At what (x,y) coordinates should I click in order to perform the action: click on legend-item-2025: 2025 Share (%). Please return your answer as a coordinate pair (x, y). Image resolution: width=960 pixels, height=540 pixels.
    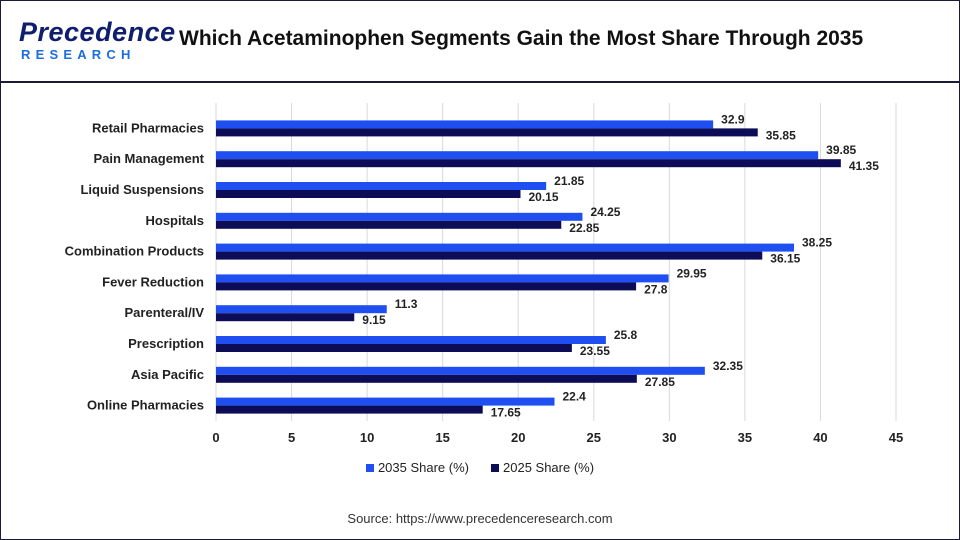
    Looking at the image, I should click on (542, 467).